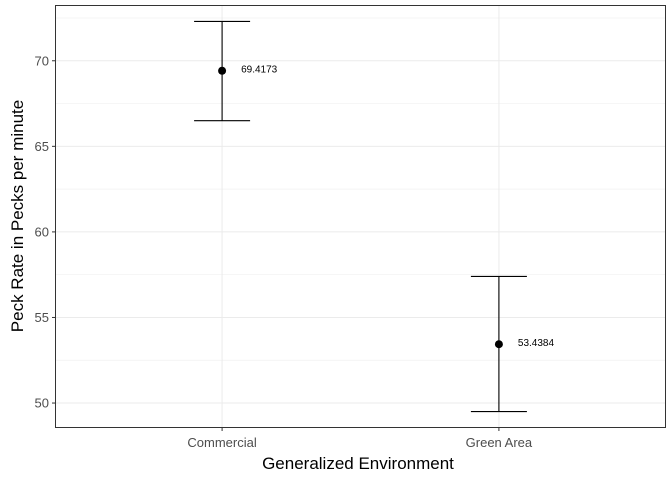 This screenshot has height=480, width=672. Describe the element at coordinates (221, 442) in the screenshot. I see `x-tick-label: Commercial` at that location.